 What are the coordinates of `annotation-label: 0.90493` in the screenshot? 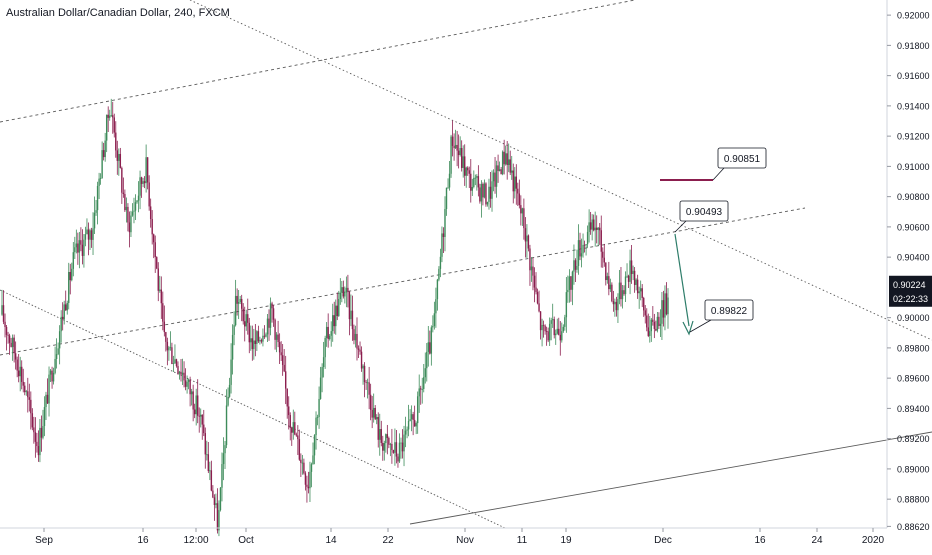 It's located at (704, 212).